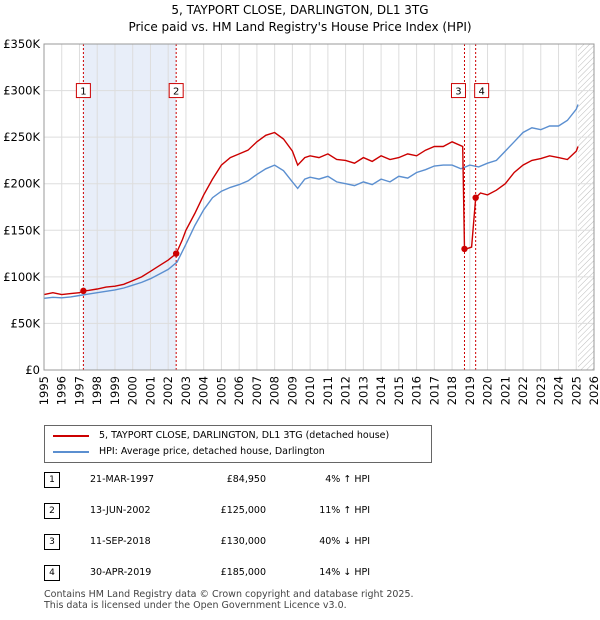  What do you see at coordinates (381, 390) in the screenshot?
I see `x-tick-label: 2014` at bounding box center [381, 390].